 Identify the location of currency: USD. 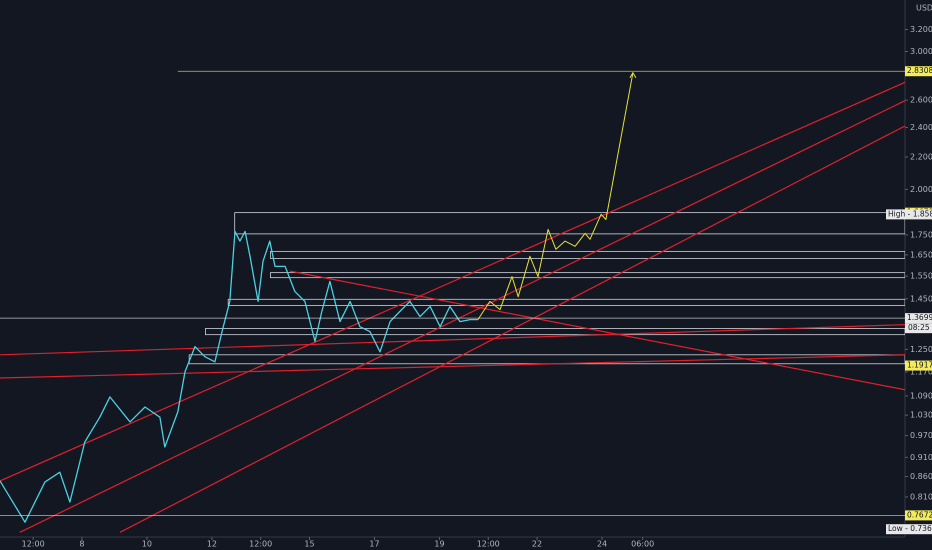
(924, 8).